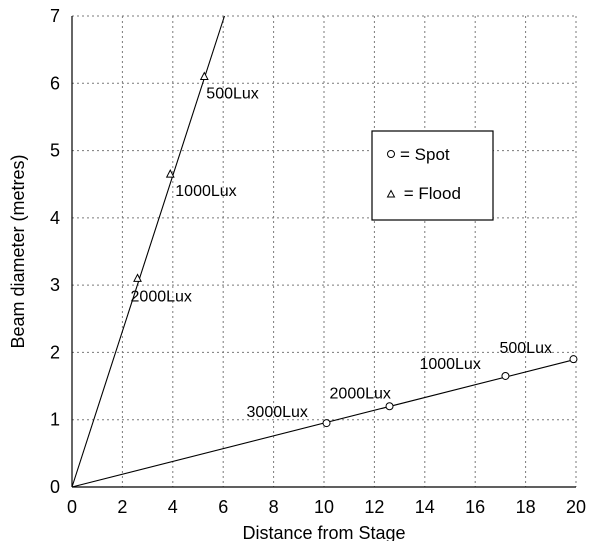 The image size is (595, 541). What do you see at coordinates (425, 154) in the screenshot?
I see `legend-spot-label: = Spot` at bounding box center [425, 154].